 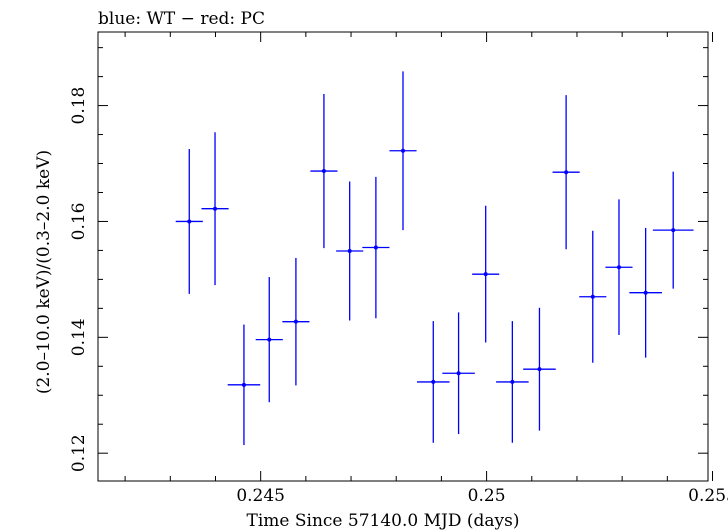 I want to click on y-axis-label: (2.0–10.0 keV)/(0.3–2.0 keV), so click(x=44, y=272).